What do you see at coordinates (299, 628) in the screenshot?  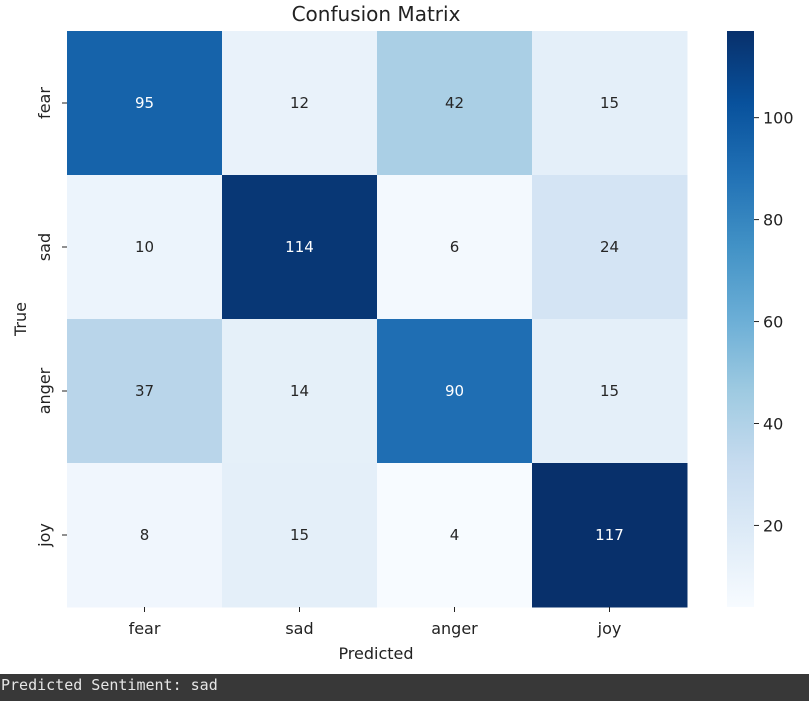 I see `x-tick-label: sad` at bounding box center [299, 628].